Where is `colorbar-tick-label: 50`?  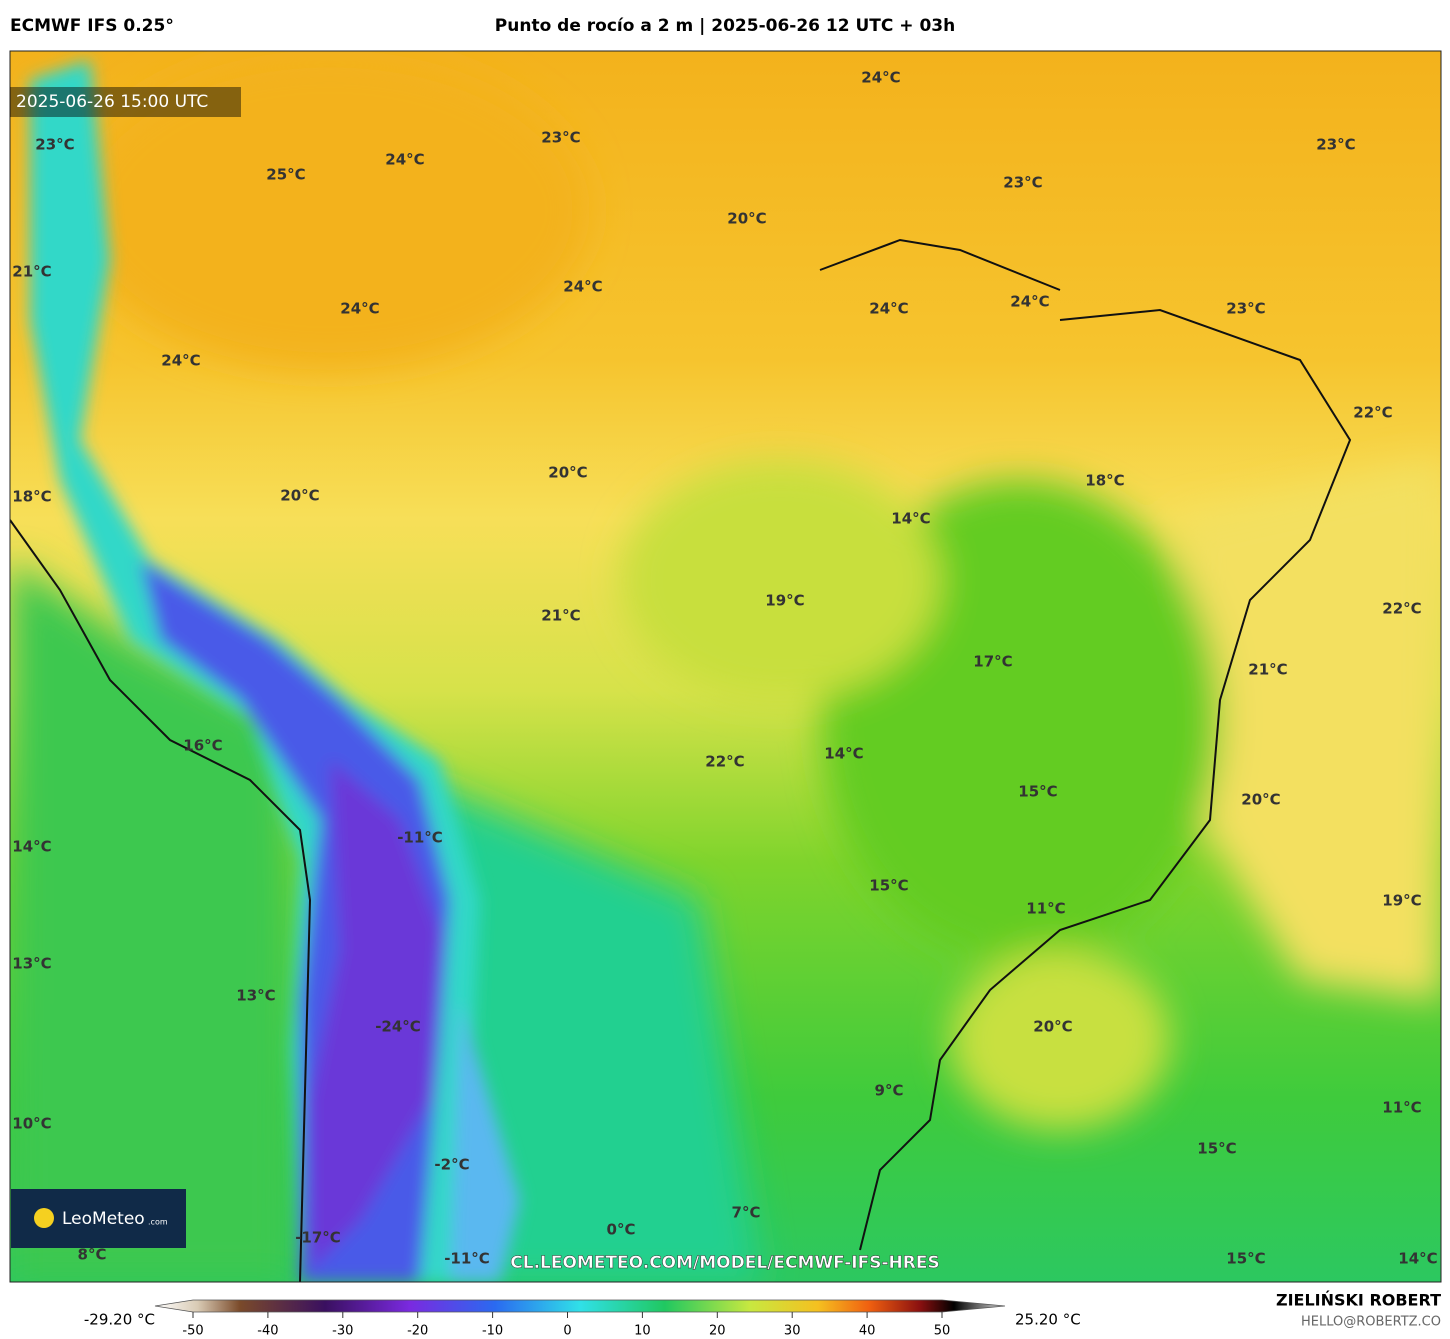 colorbar-tick-label: 50 is located at coordinates (942, 1331).